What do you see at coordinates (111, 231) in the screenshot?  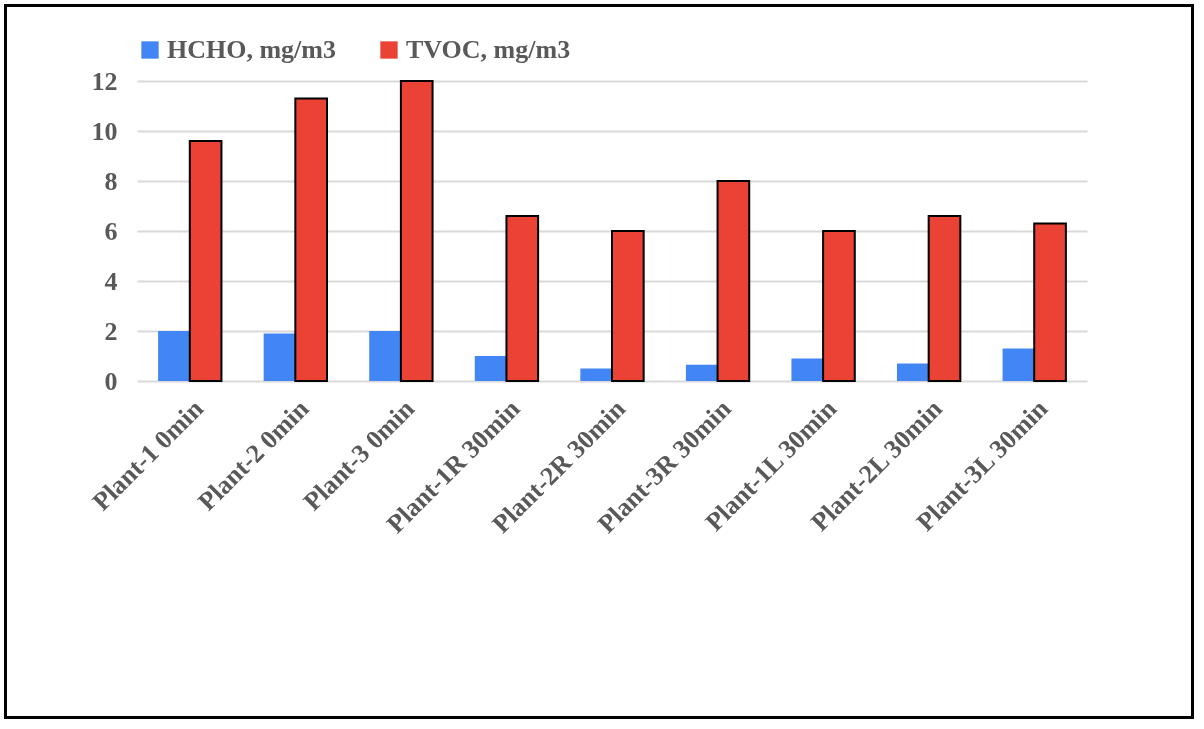 I see `y-tick-label: 6` at bounding box center [111, 231].